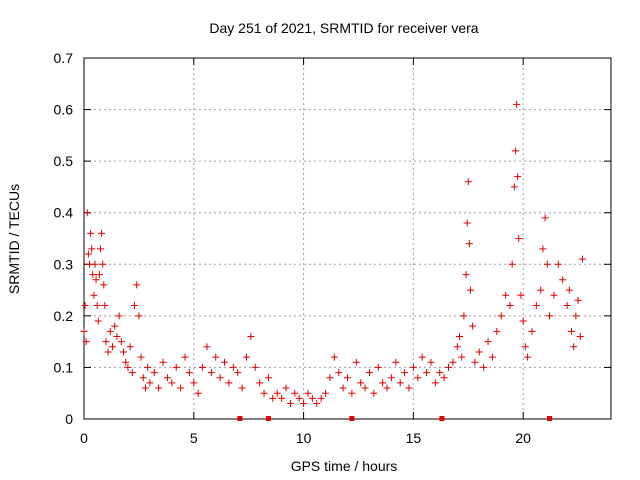  I want to click on y-tick-label: 0, so click(69, 419).